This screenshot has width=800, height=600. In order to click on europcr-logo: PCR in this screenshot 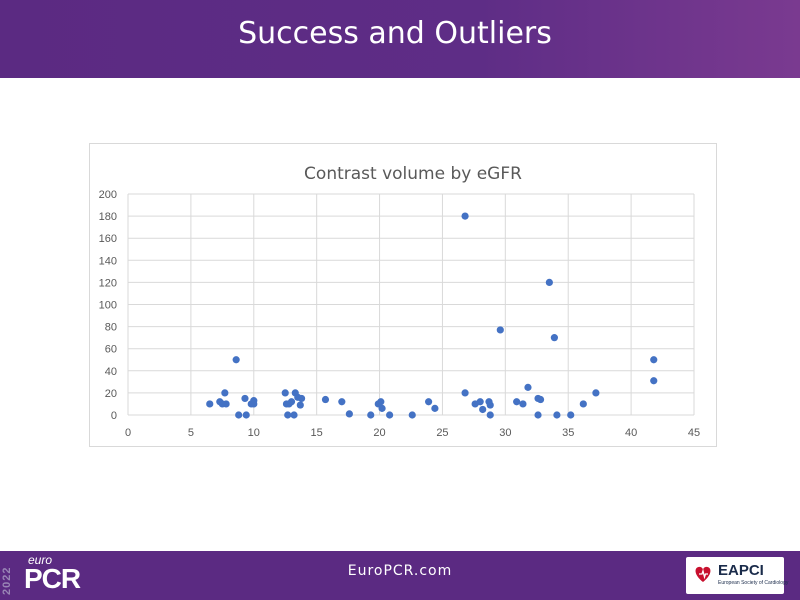, I will do `click(52, 578)`.